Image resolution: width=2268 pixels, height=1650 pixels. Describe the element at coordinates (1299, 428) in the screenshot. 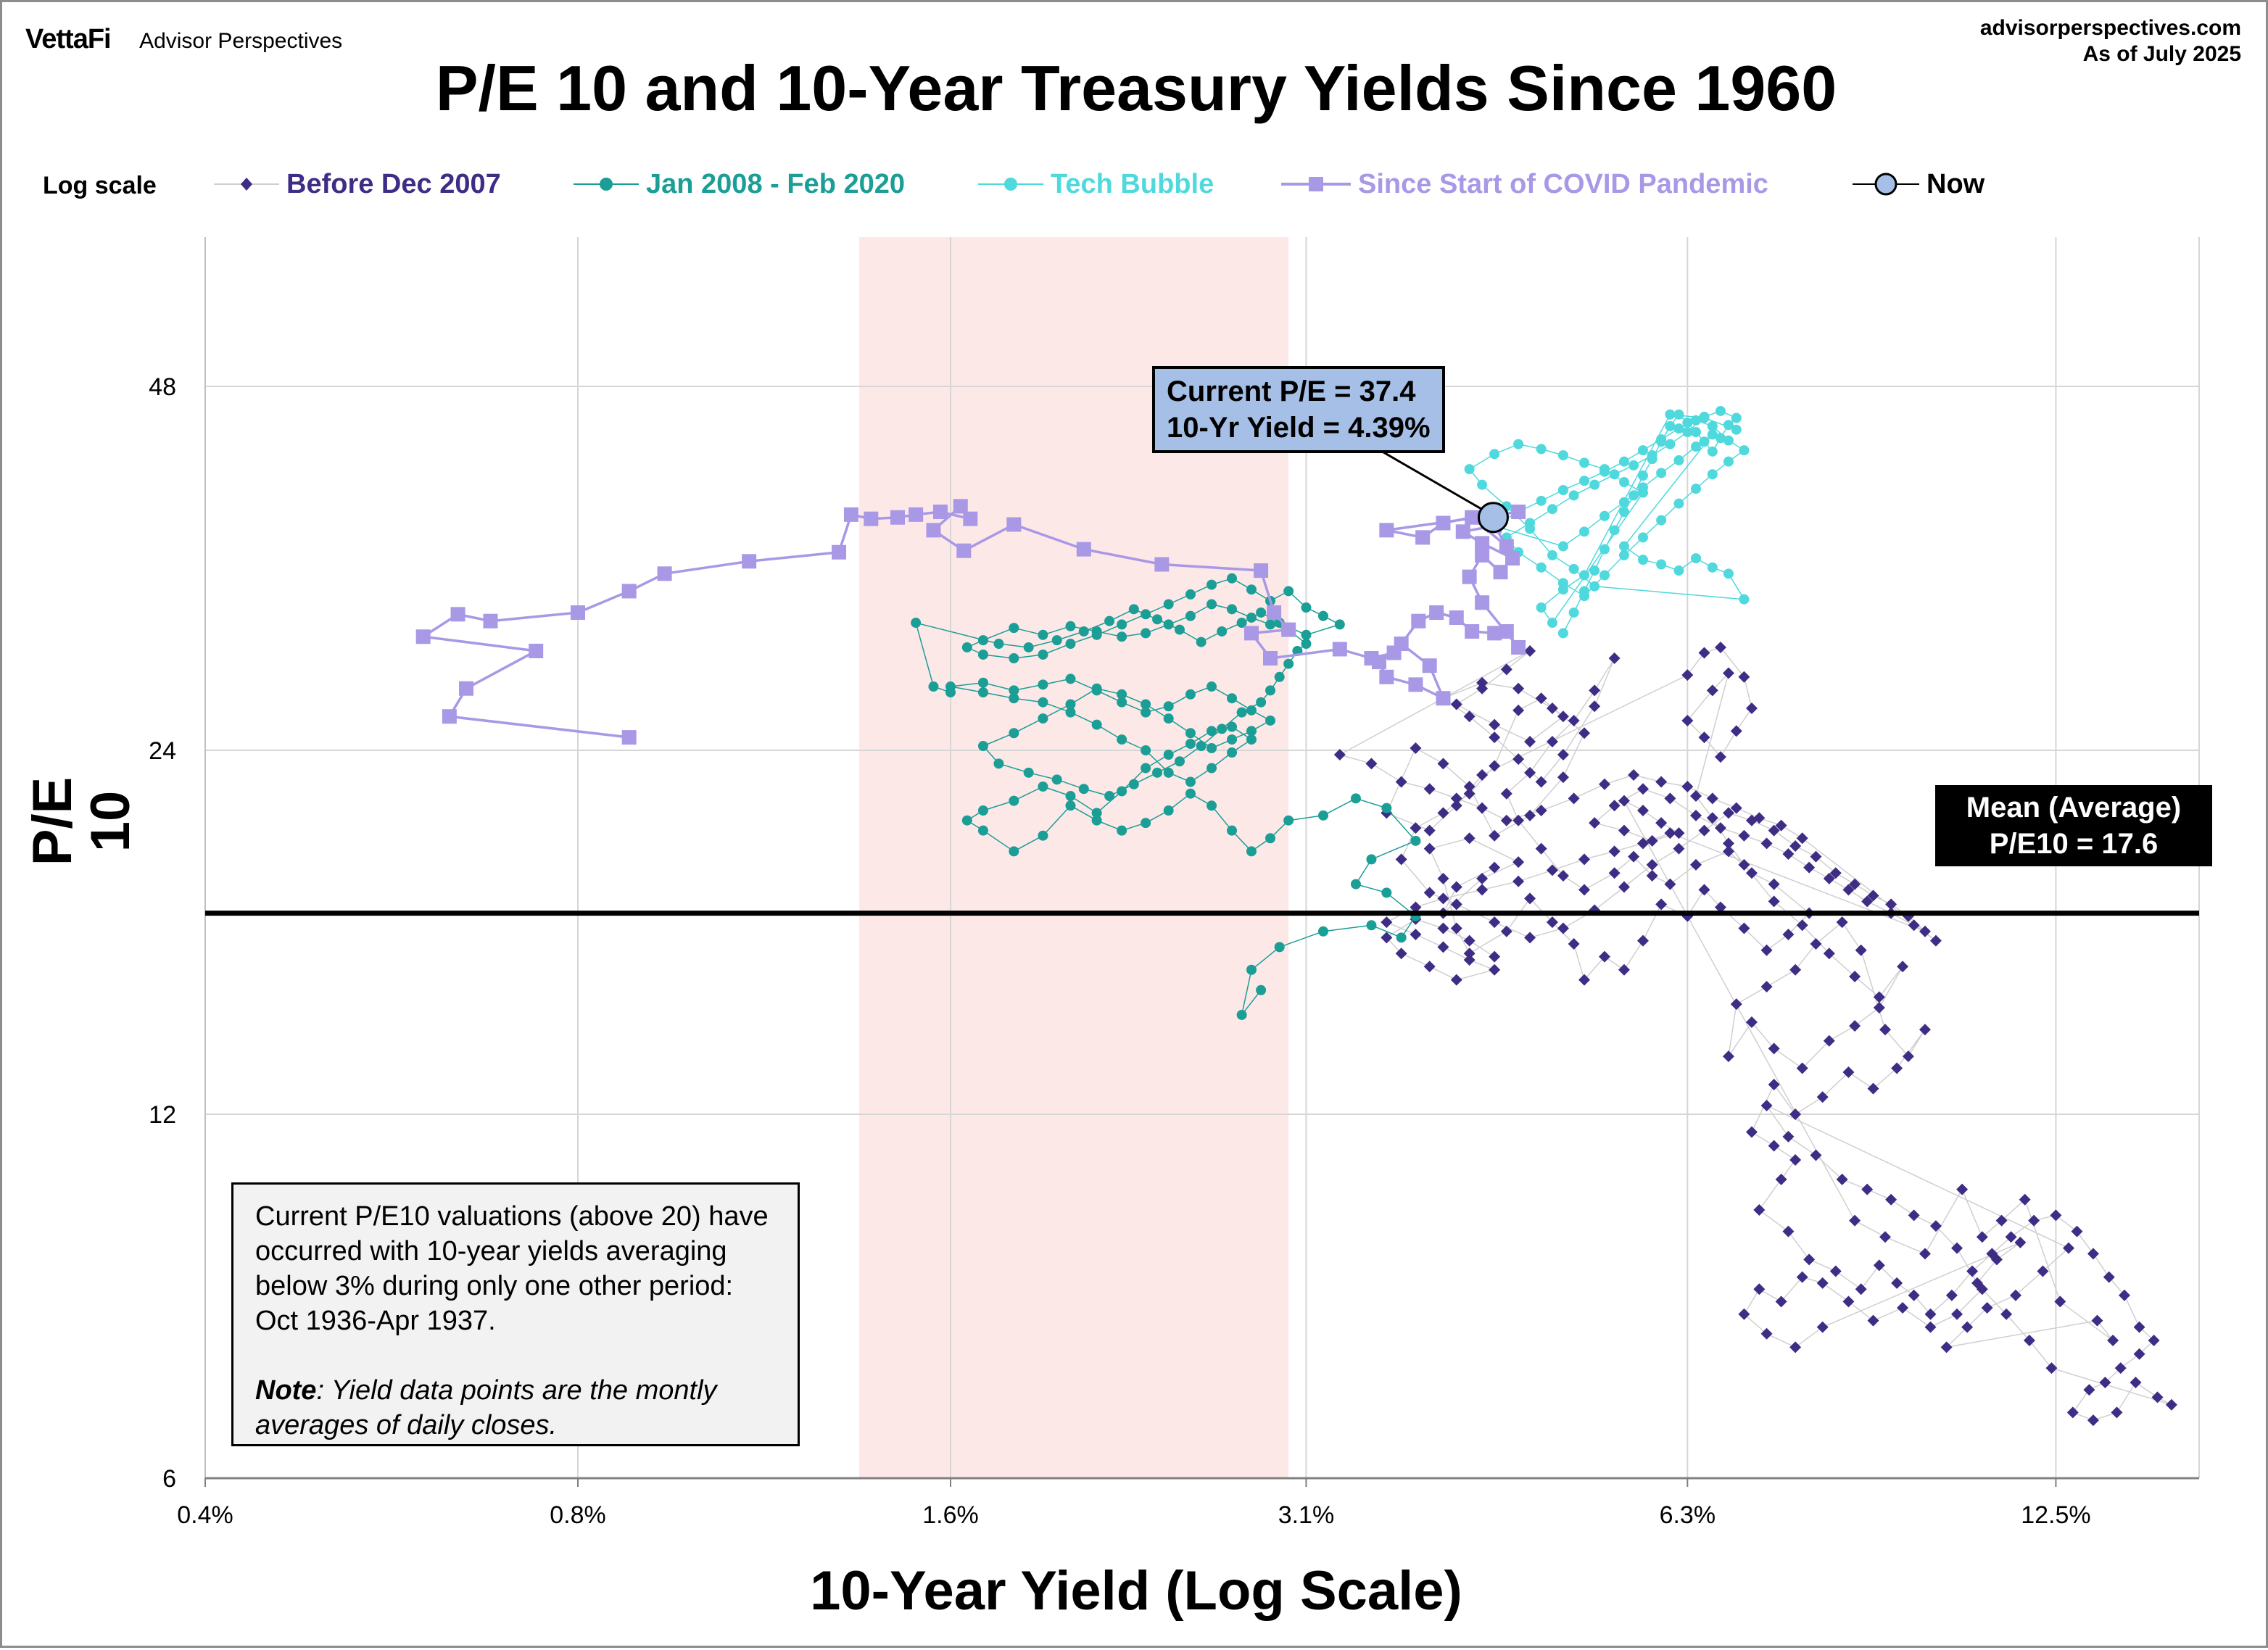

I see `callout-yield-line: 10-Yr Yield = 4.39%` at that location.